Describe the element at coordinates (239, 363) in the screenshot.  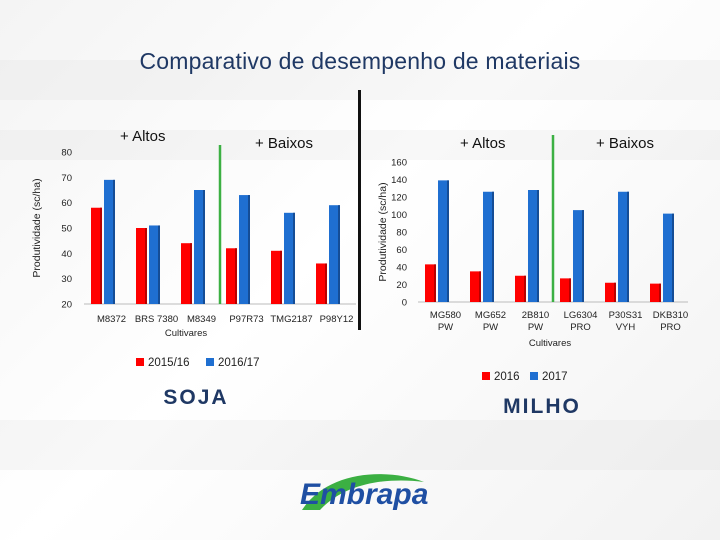
I see `soja-legend-label: 2016/17` at that location.